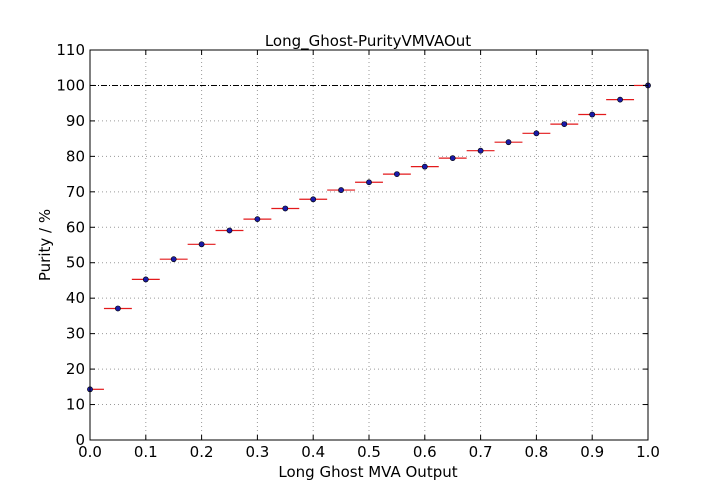  Describe the element at coordinates (202, 452) in the screenshot. I see `x-tick-label: 0.2` at that location.